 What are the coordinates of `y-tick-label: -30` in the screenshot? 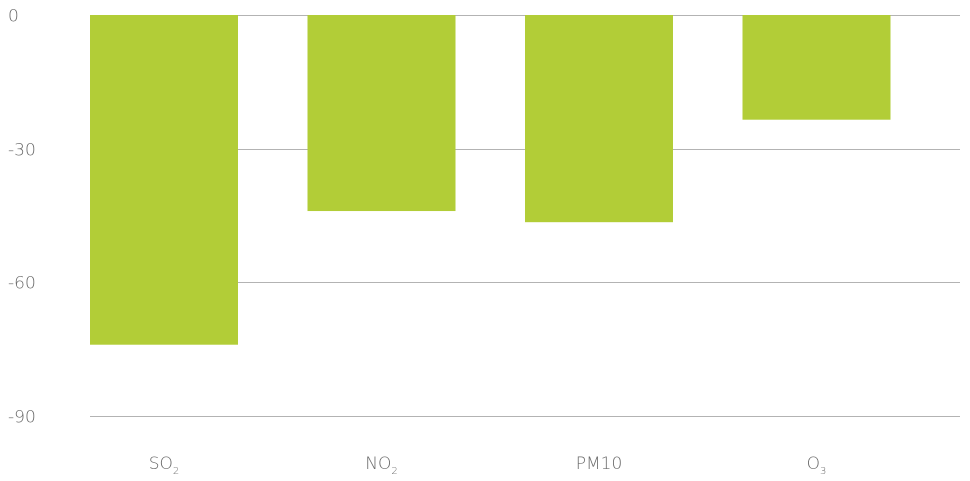 It's located at (22, 151).